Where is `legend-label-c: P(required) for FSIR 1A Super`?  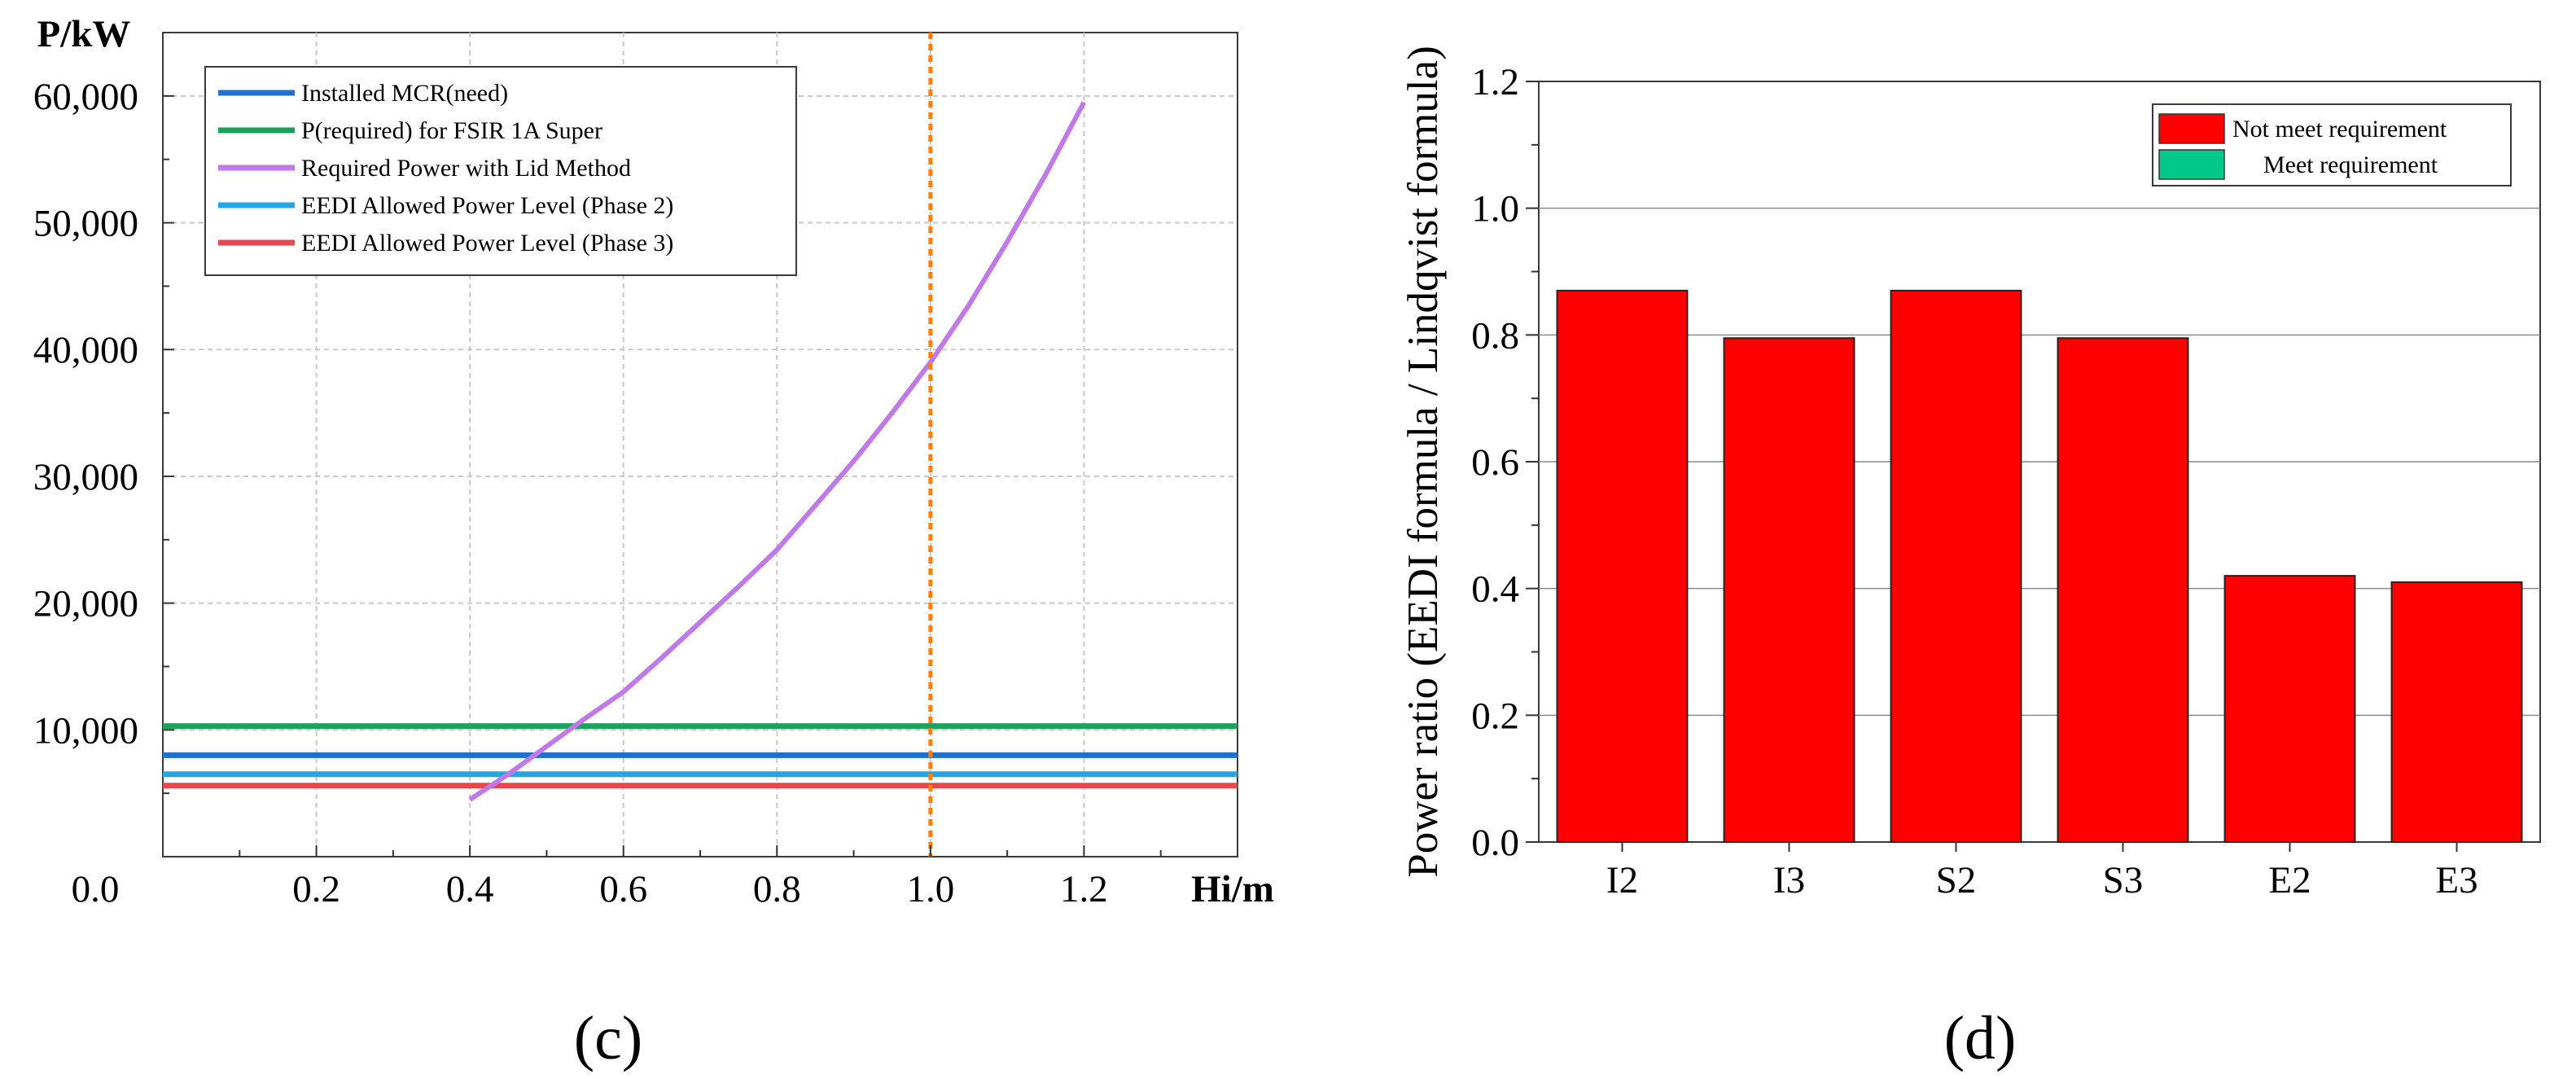 legend-label-c: P(required) for FSIR 1A Super is located at coordinates (451, 130).